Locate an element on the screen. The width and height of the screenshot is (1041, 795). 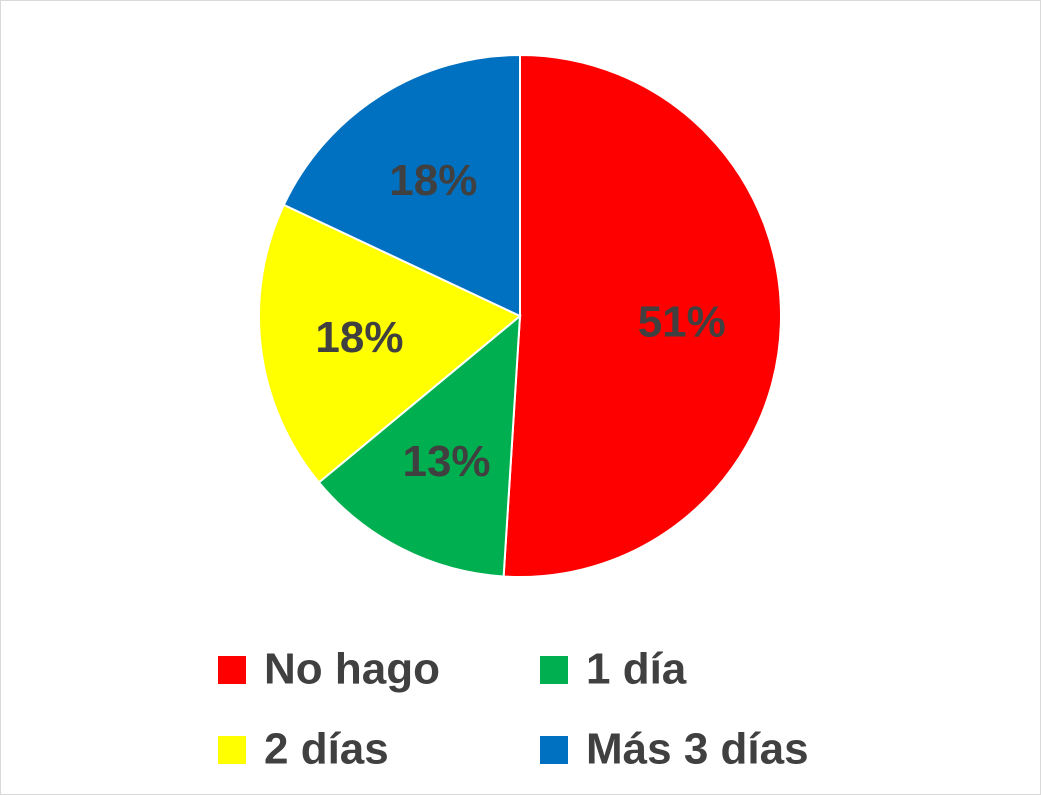
legend-label: No hago is located at coordinates (352, 669).